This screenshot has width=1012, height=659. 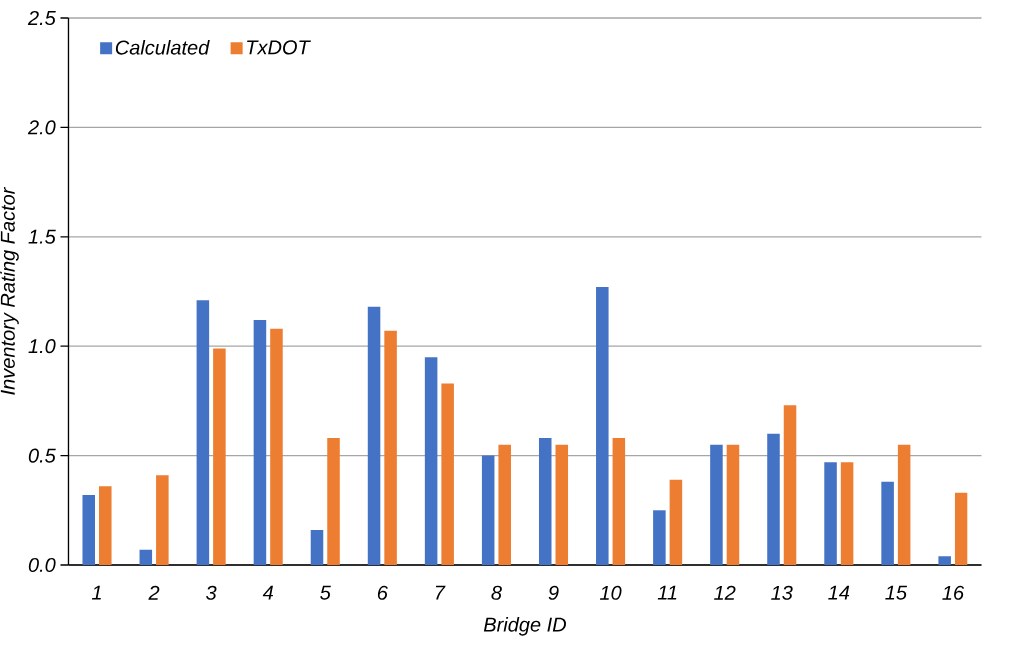 I want to click on x-axis-title: Bridge ID, so click(x=524, y=626).